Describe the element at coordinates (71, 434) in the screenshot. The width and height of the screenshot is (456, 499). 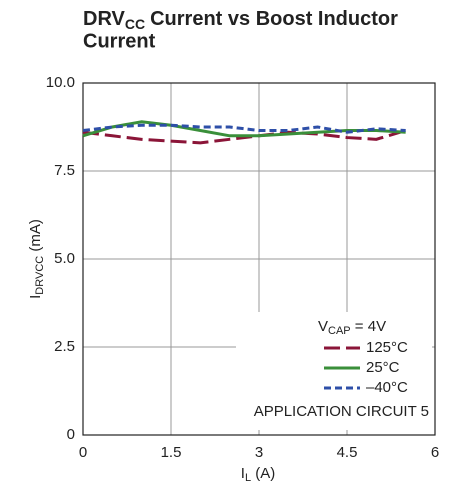
I see `y-tick-label: 0` at that location.